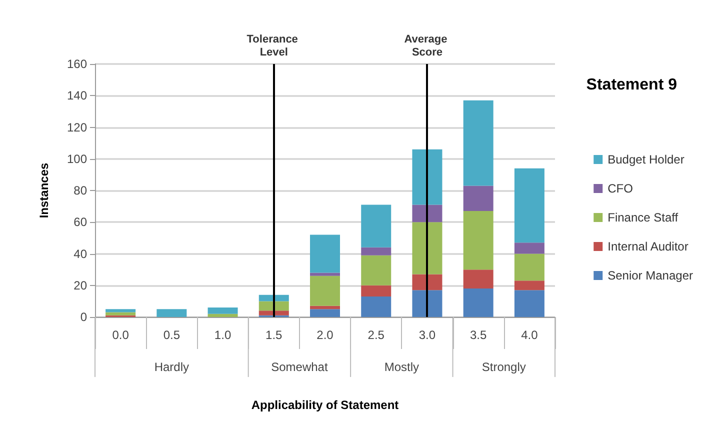 The image size is (710, 435). What do you see at coordinates (223, 335) in the screenshot?
I see `x-tick-label: 1.0` at bounding box center [223, 335].